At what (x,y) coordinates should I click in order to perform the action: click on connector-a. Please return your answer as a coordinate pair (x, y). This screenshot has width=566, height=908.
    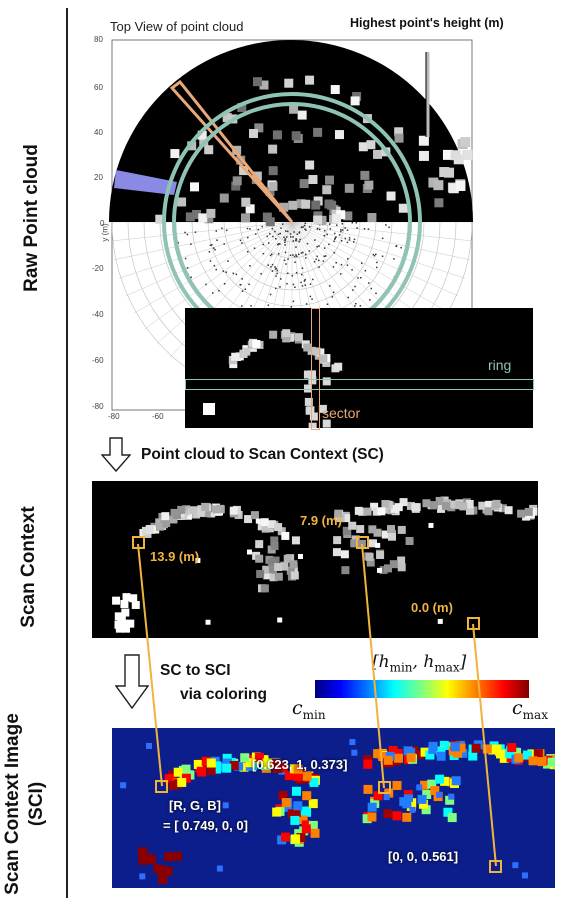
    Looking at the image, I should click on (150, 665).